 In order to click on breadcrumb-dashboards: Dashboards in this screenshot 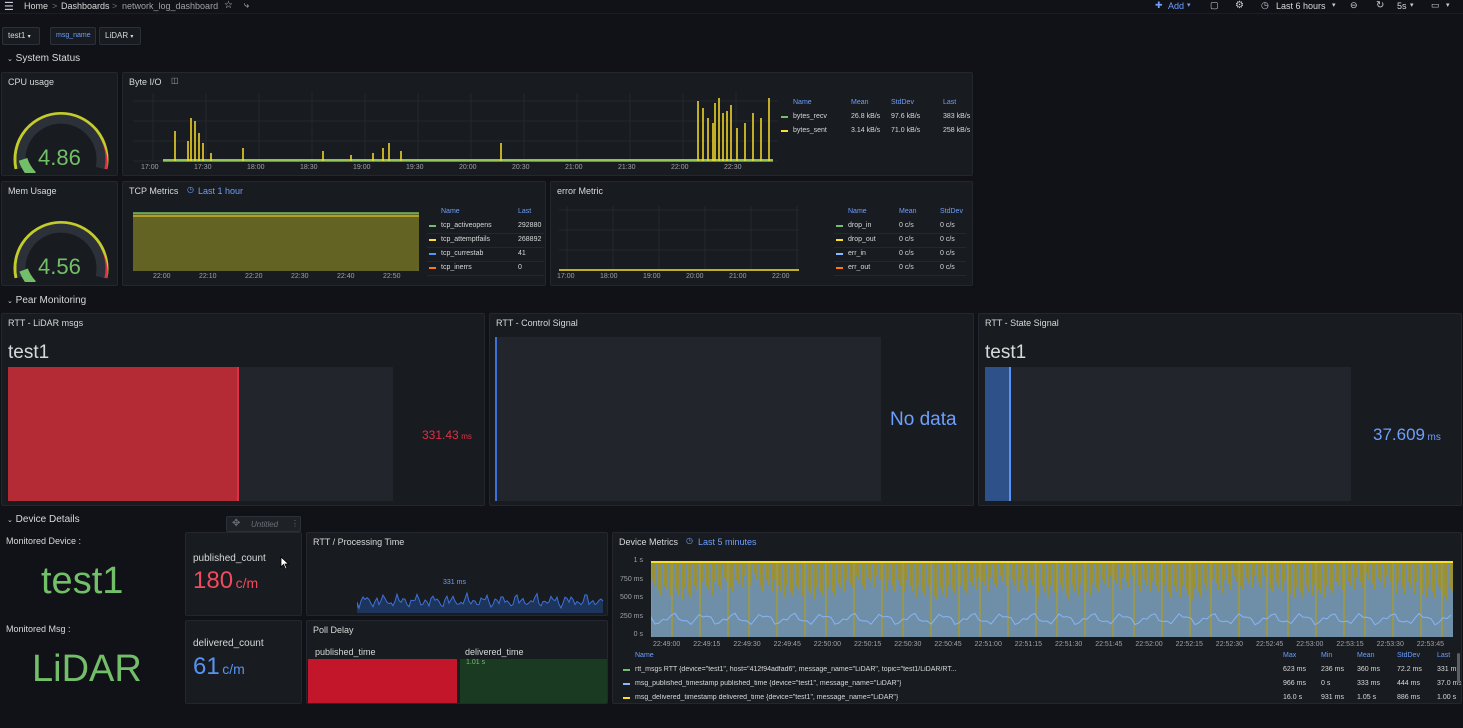, I will do `click(85, 6)`.